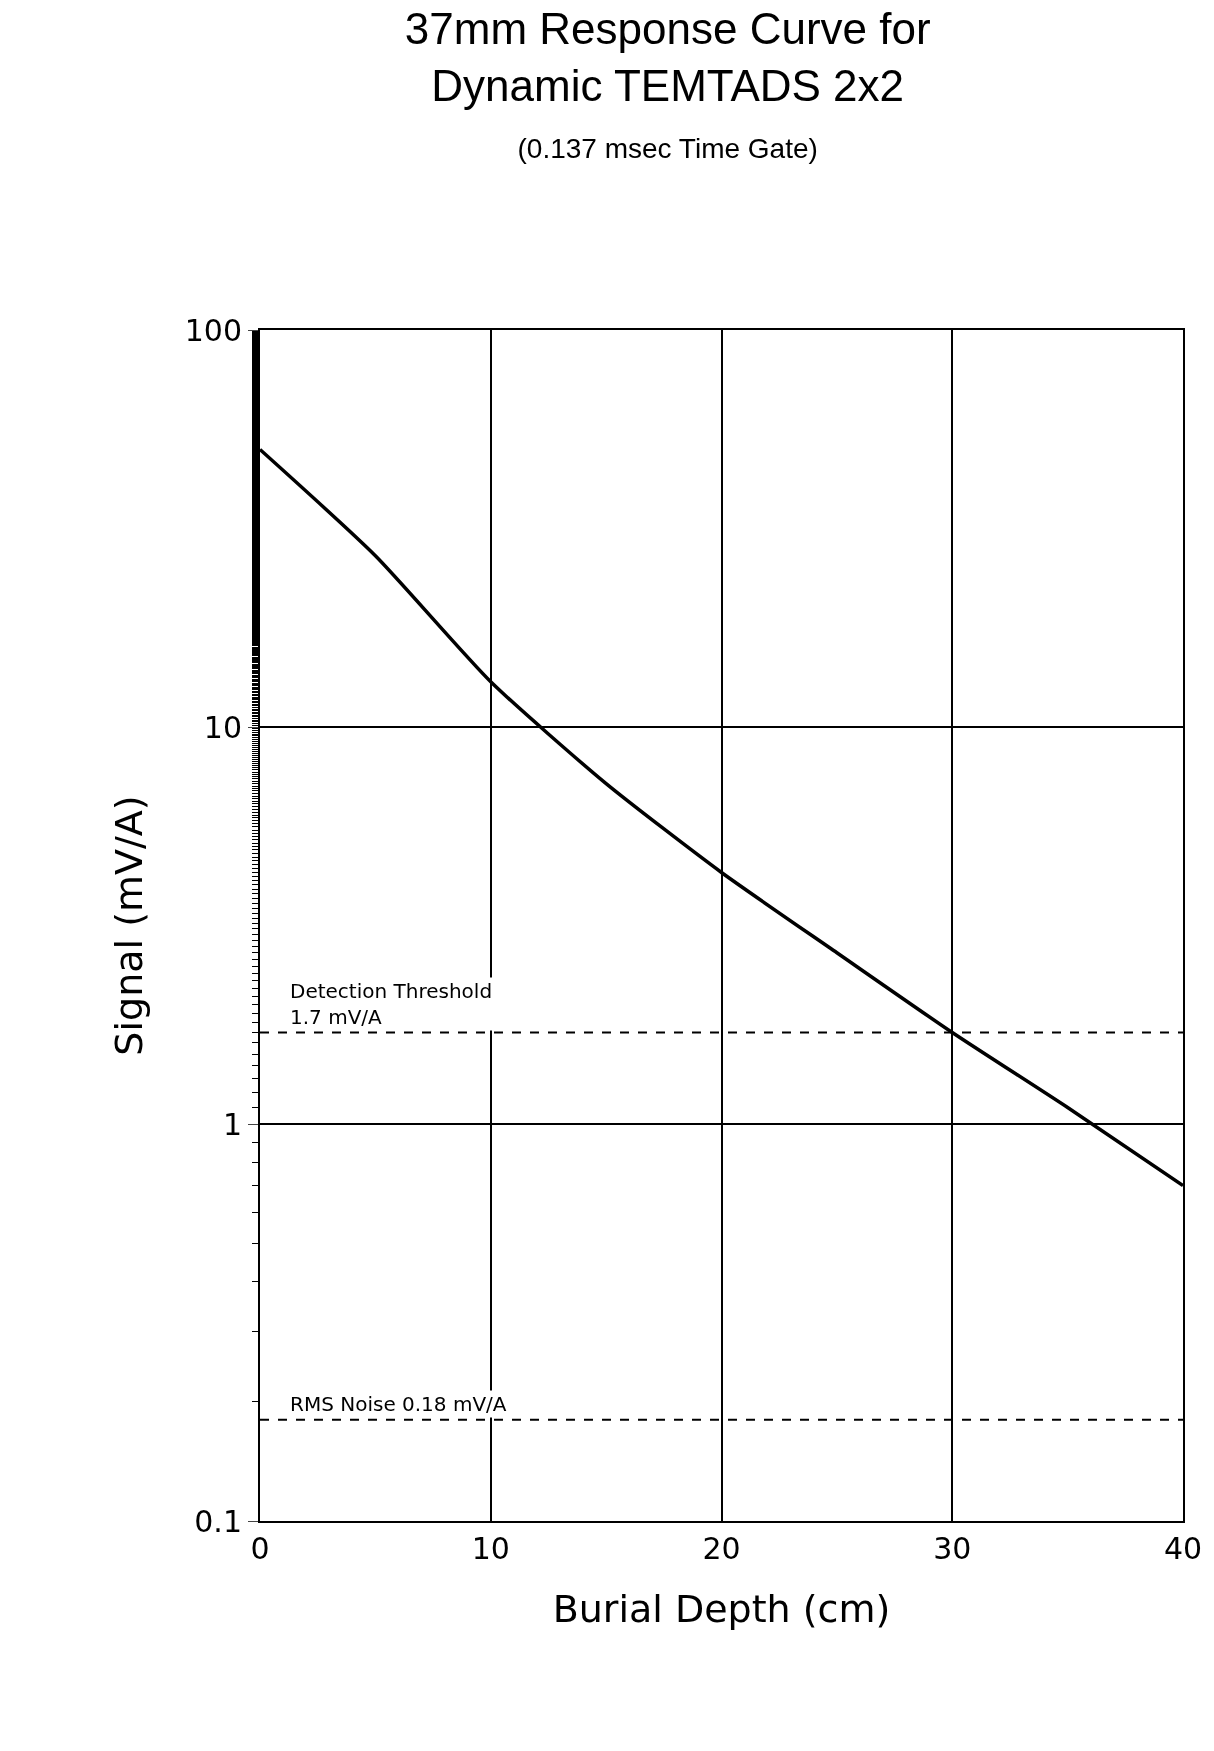  Describe the element at coordinates (667, 149) in the screenshot. I see `chart-subtitle: (0.137 msec Time Gate)` at that location.